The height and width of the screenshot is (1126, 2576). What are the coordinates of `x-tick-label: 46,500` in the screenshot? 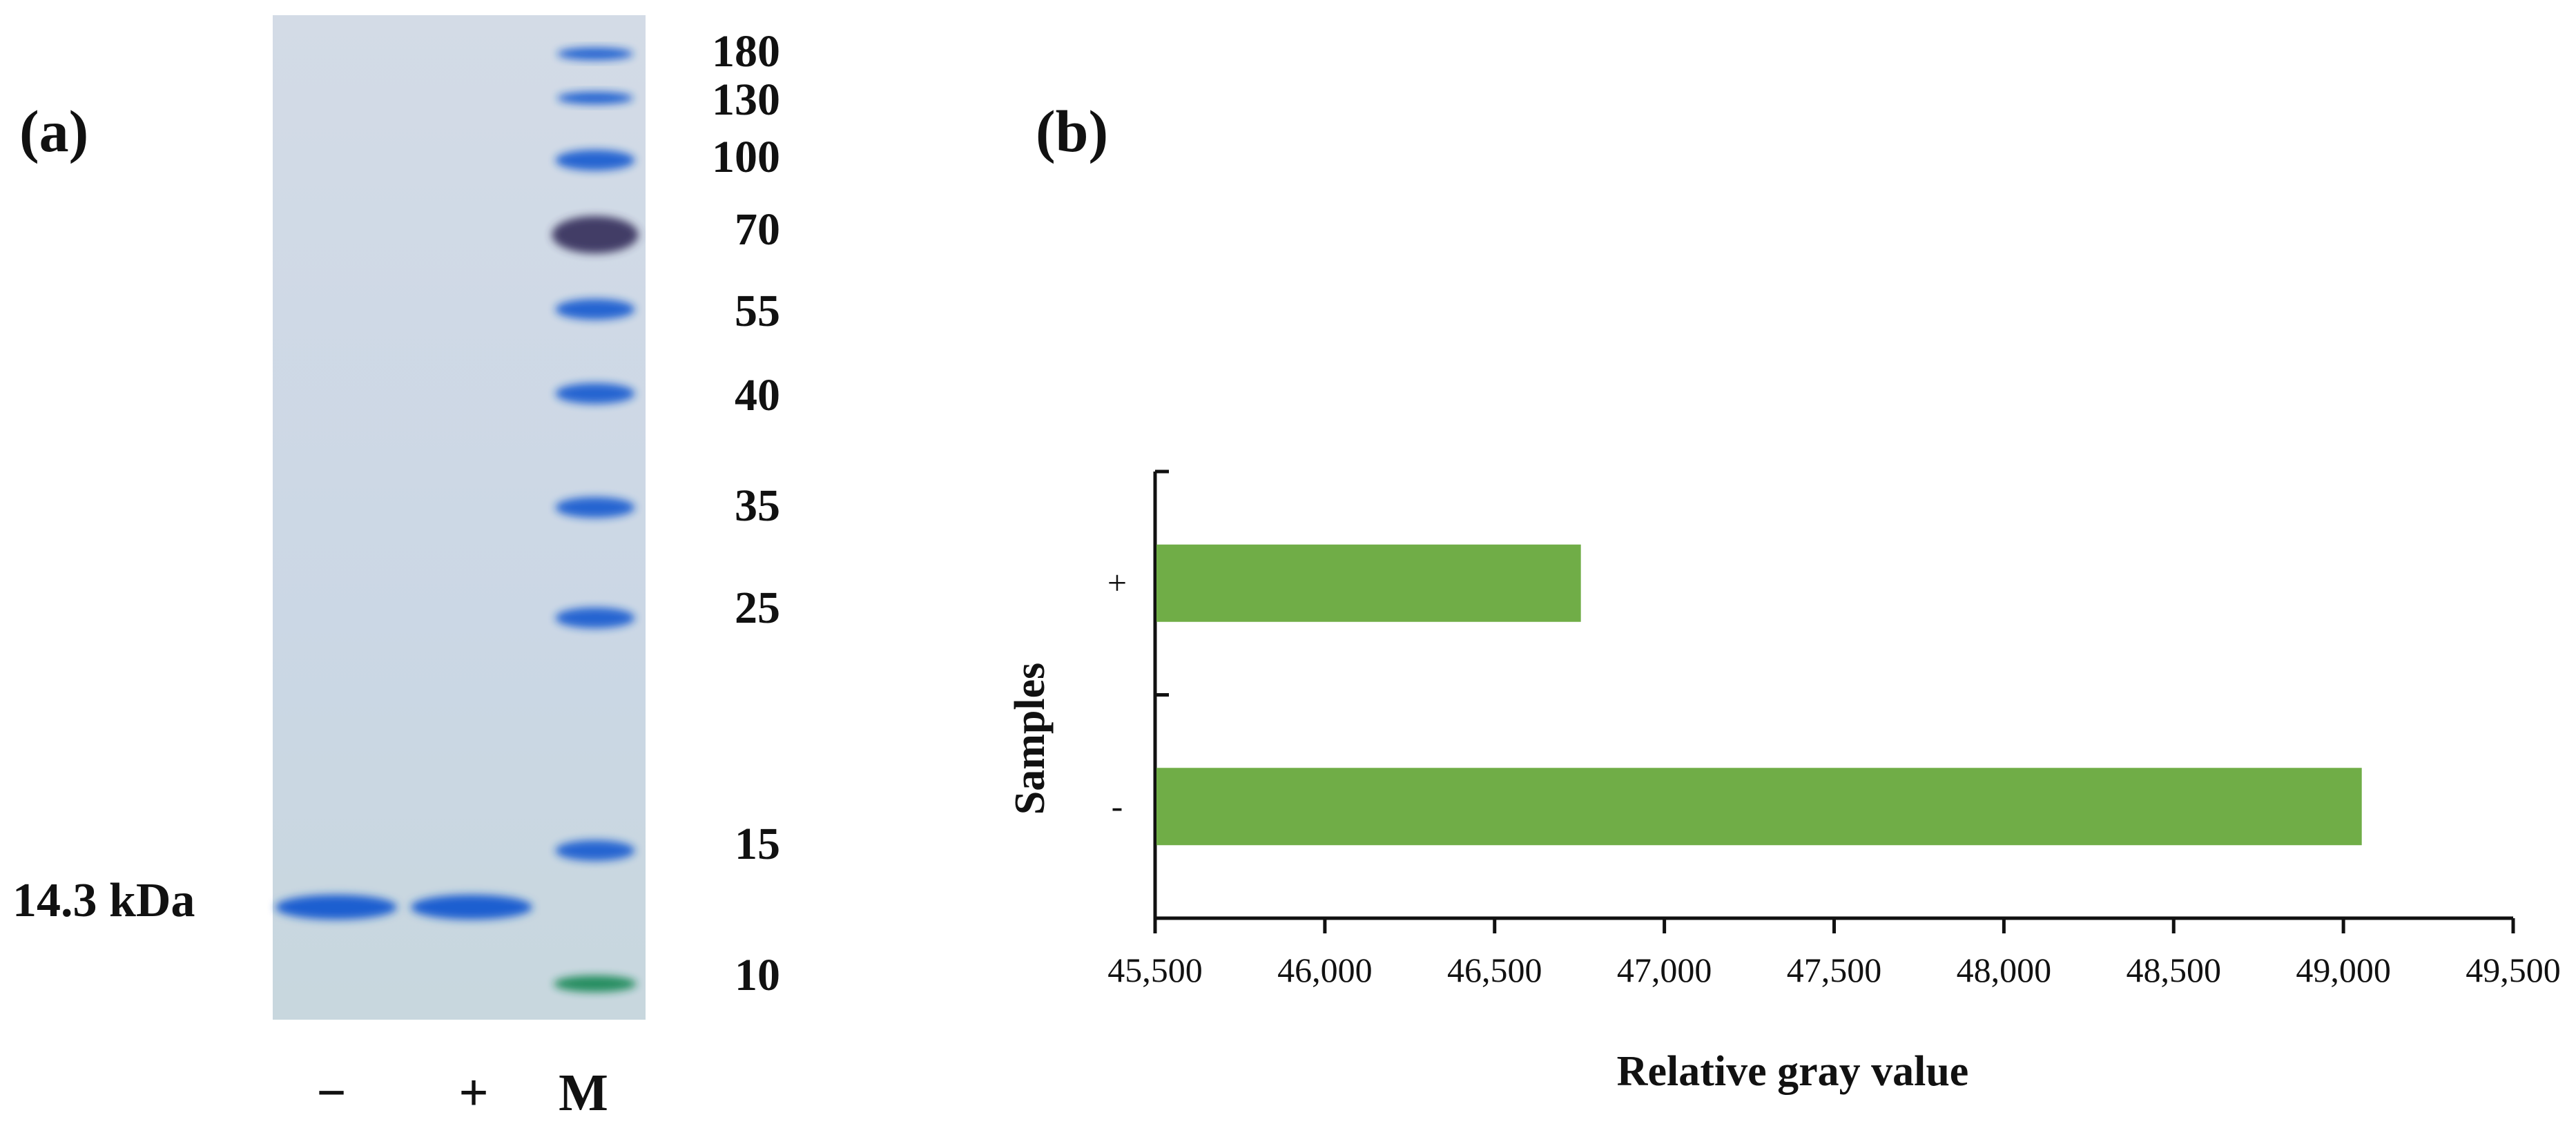 It's located at (1495, 970).